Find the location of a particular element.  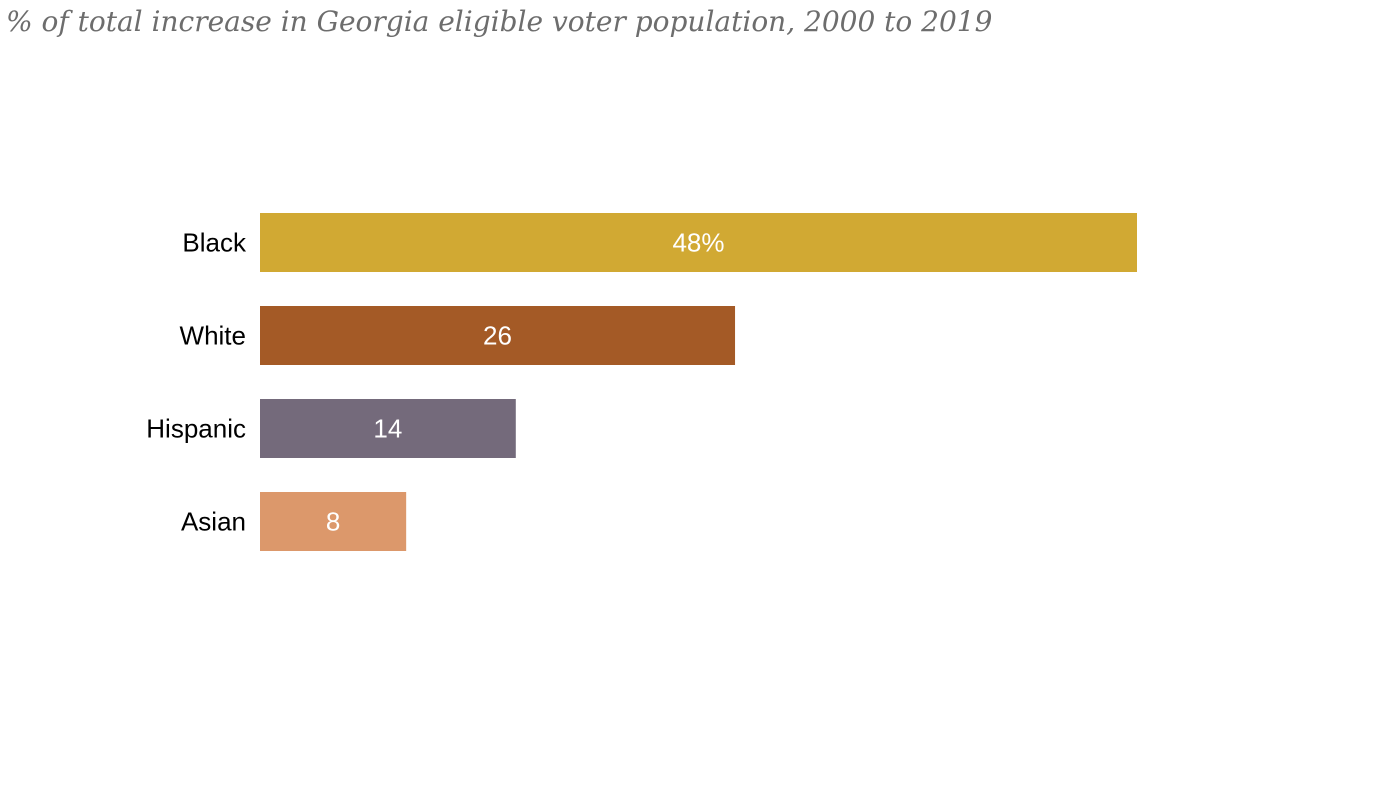

bar-asian is located at coordinates (333, 521).